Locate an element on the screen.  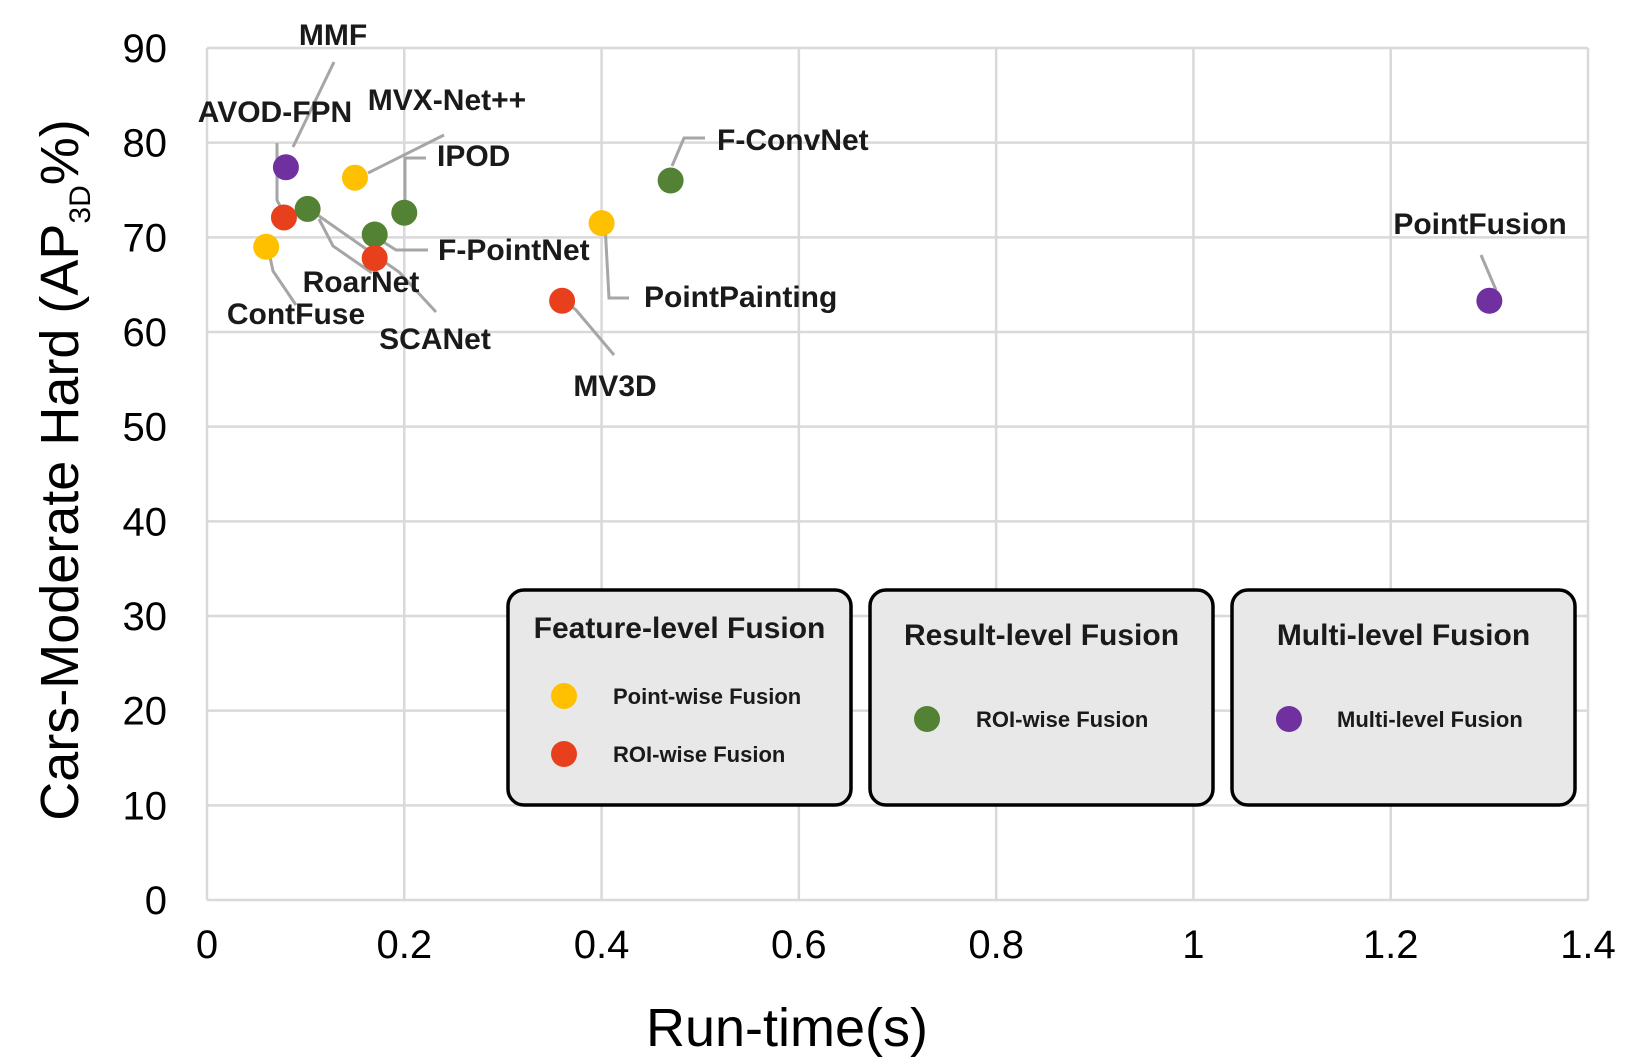
legend-item-label: Multi-level Fusion is located at coordinates (1430, 719).